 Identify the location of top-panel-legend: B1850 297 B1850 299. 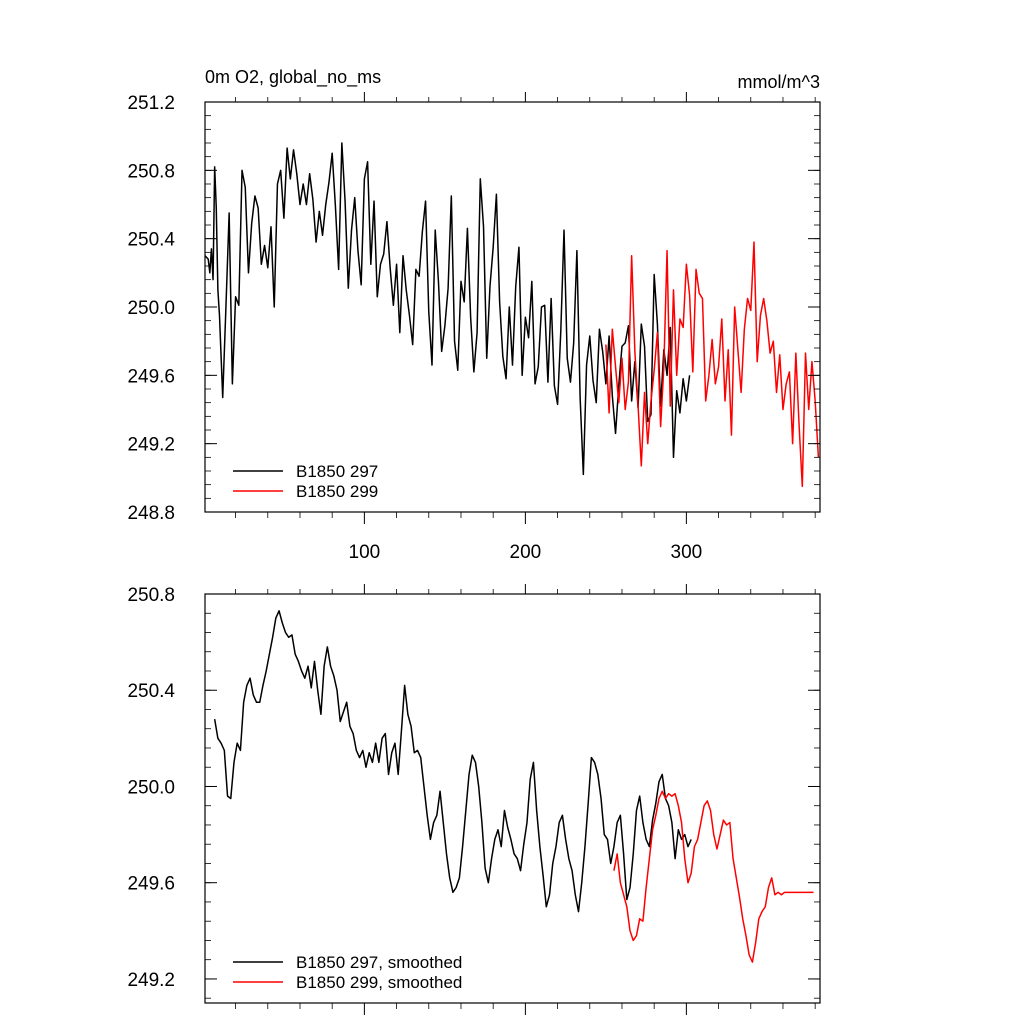
(305, 481).